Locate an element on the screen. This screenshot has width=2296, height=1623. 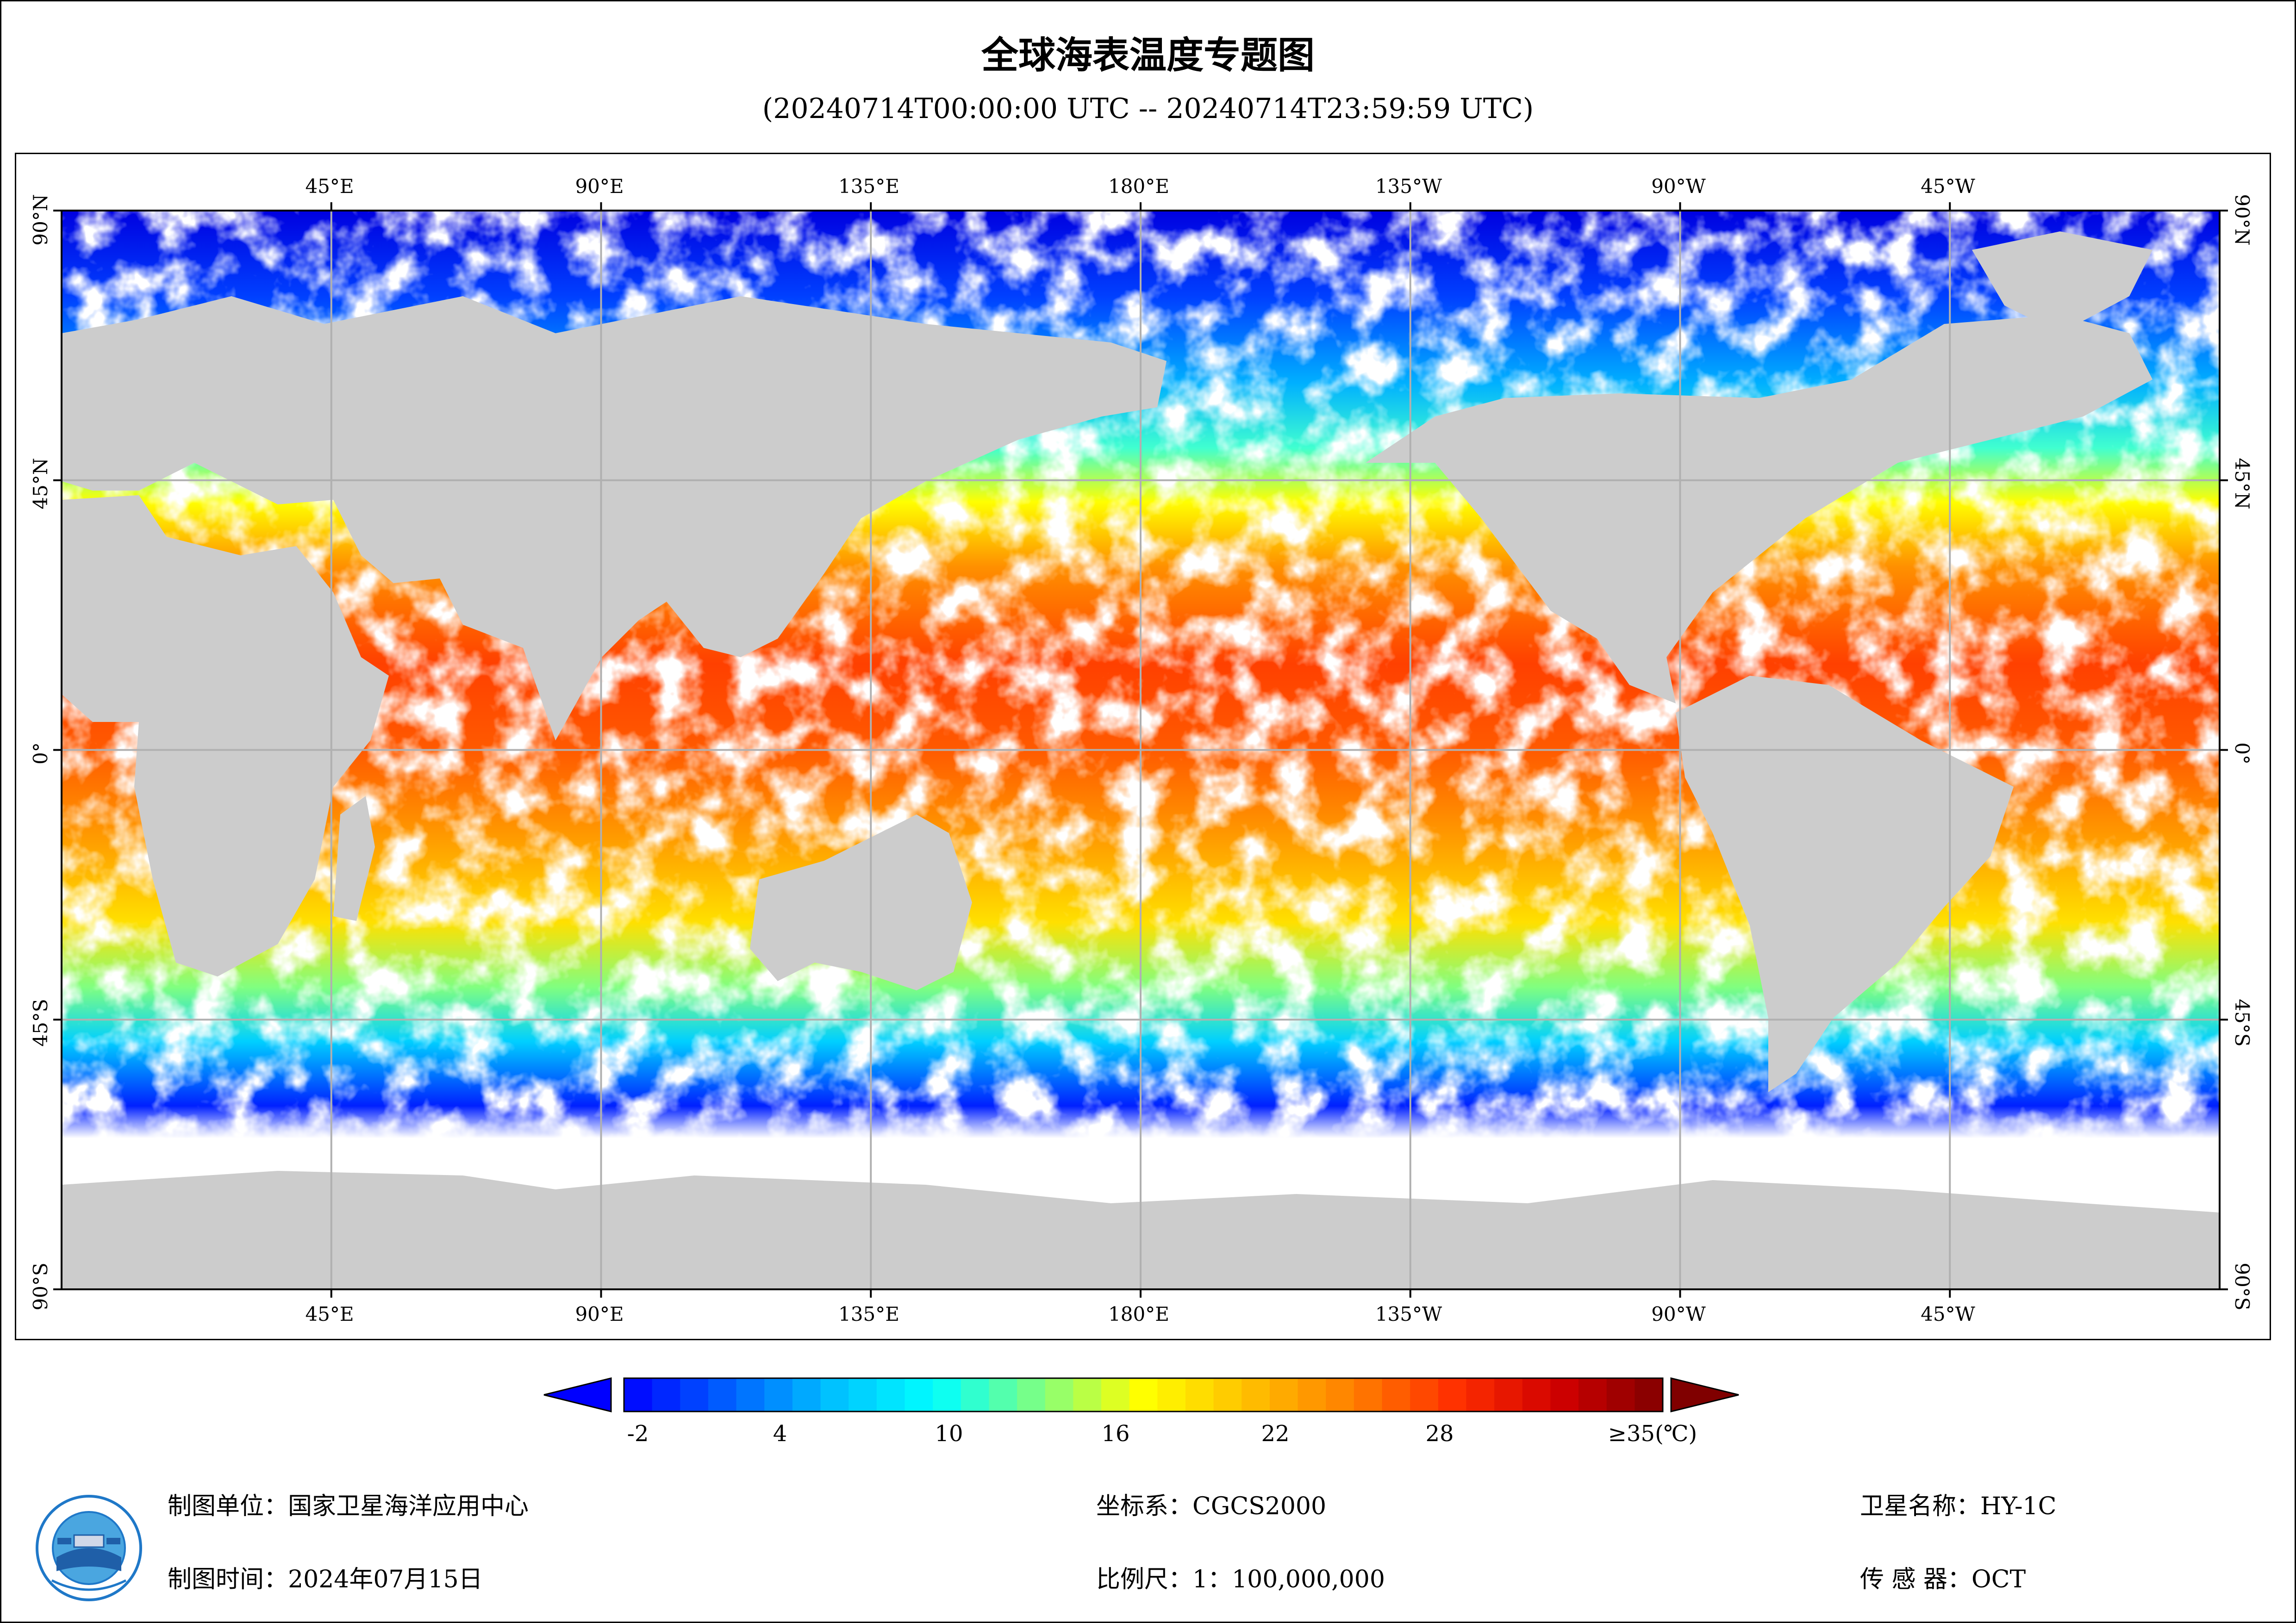
land-greenland is located at coordinates (2062, 282).